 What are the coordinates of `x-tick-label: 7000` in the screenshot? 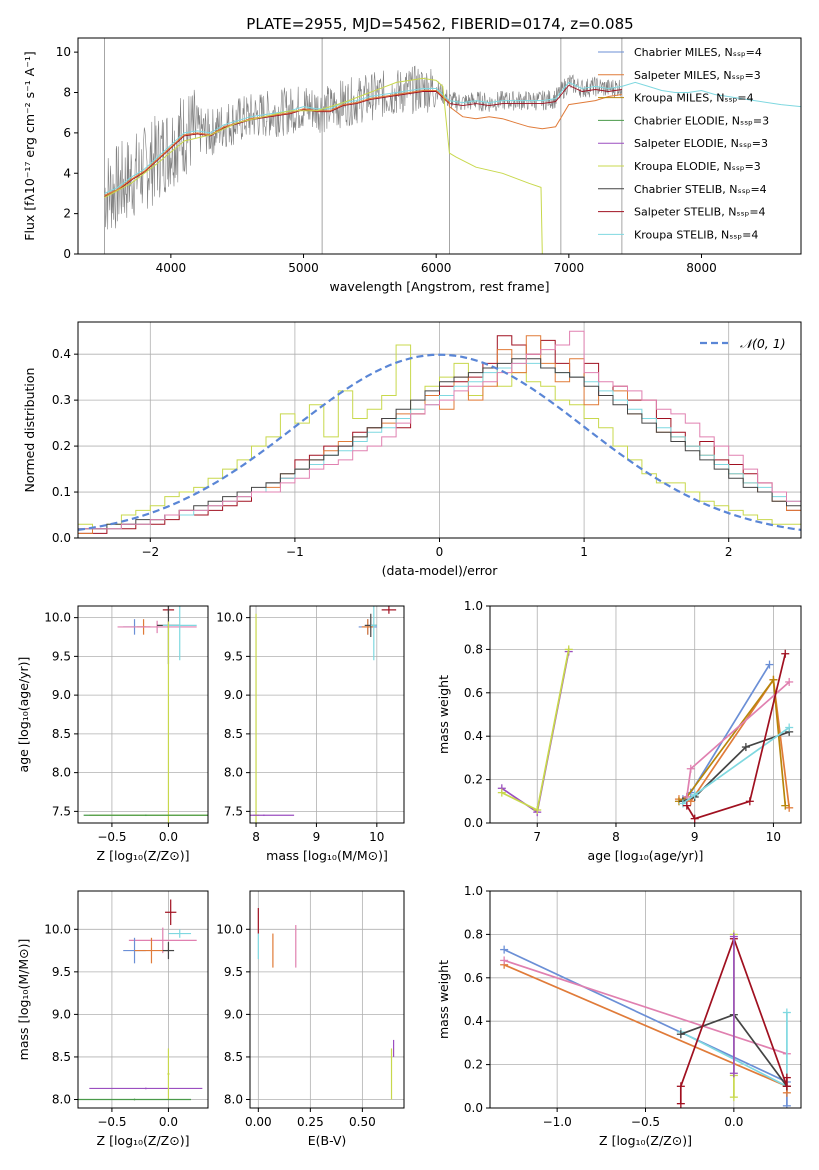 It's located at (569, 268).